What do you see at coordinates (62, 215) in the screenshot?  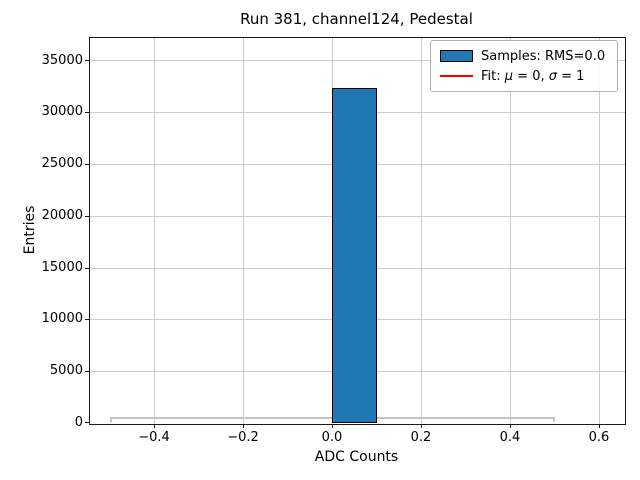 I see `y-tick-label: 20000` at bounding box center [62, 215].